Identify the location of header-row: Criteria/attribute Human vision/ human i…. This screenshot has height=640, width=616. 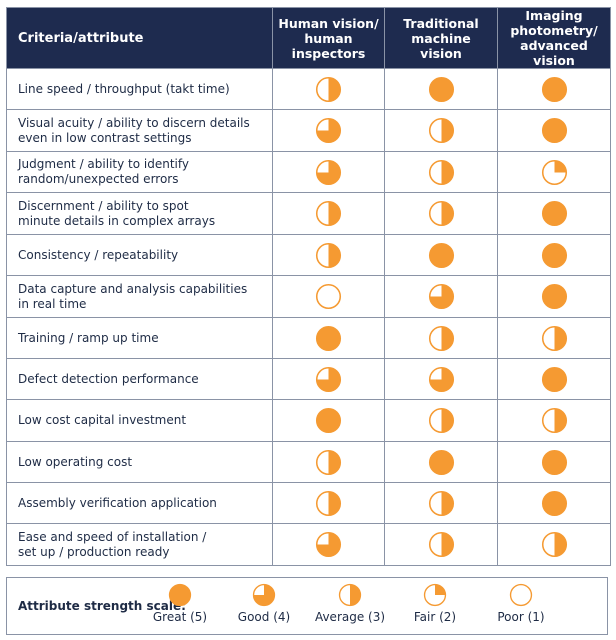
(308, 38).